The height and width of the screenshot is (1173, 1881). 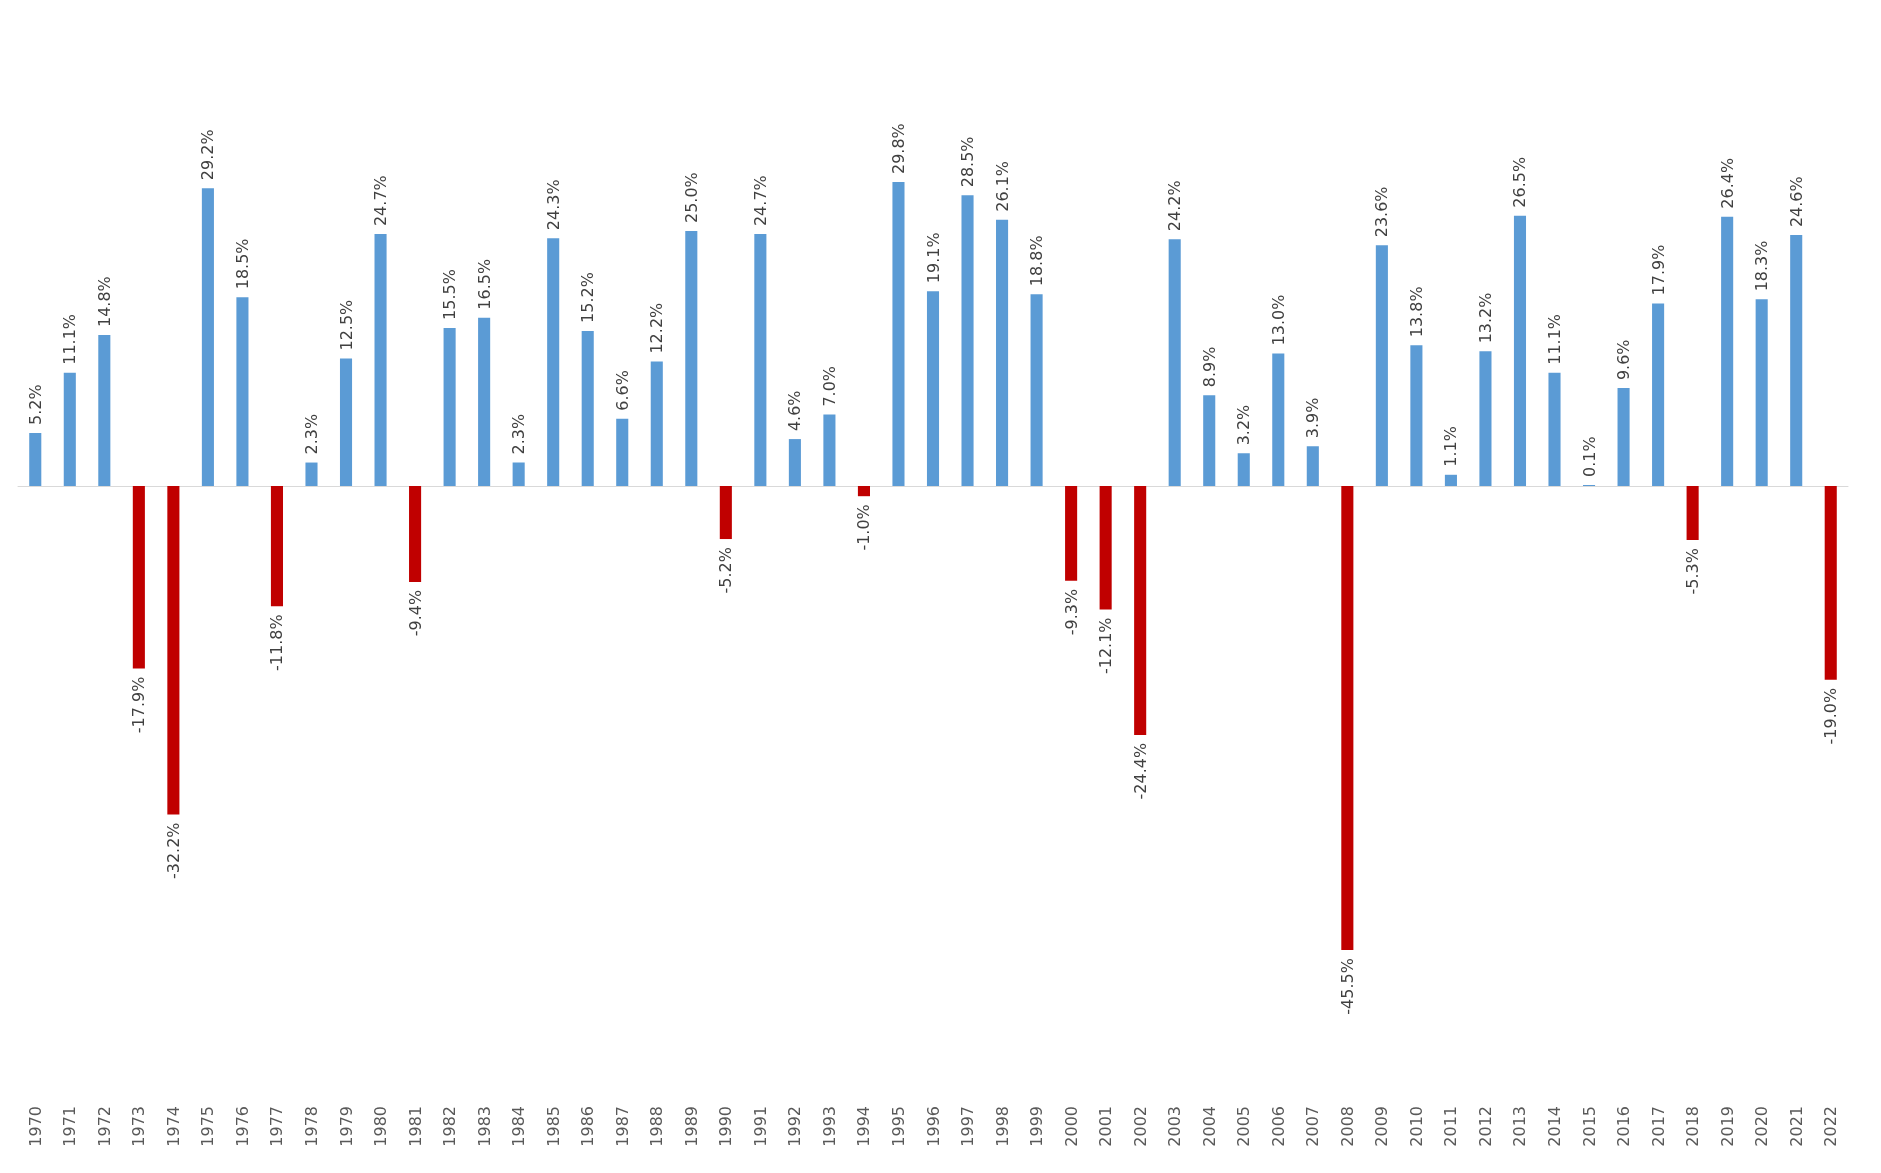 I want to click on data-label: 6.6%, so click(x=622, y=390).